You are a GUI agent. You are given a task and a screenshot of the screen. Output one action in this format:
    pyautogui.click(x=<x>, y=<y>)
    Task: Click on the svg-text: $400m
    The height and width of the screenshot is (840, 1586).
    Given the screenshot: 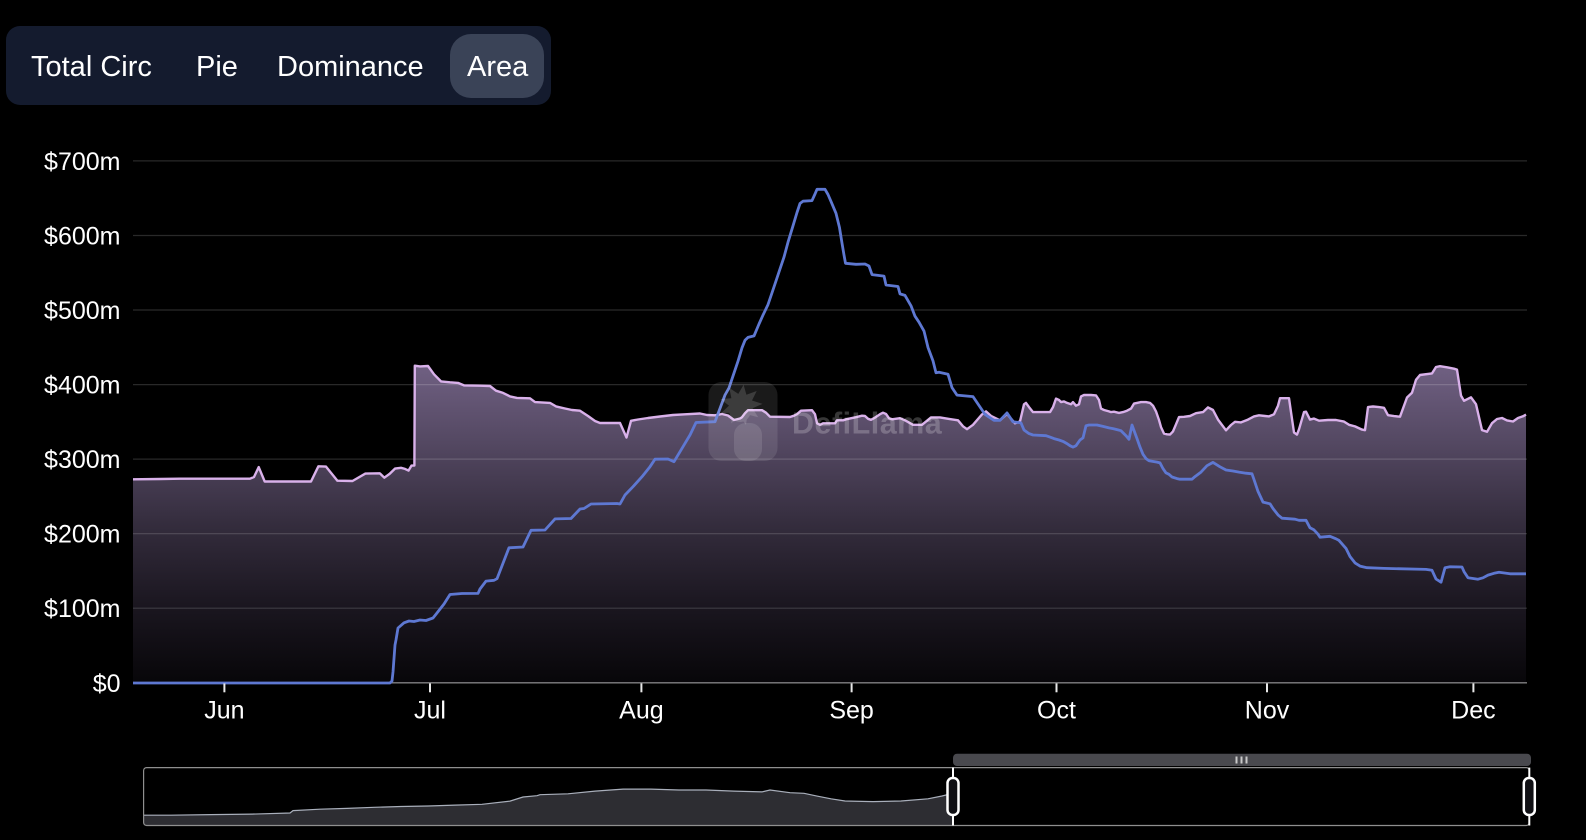 What is the action you would take?
    pyautogui.click(x=82, y=386)
    